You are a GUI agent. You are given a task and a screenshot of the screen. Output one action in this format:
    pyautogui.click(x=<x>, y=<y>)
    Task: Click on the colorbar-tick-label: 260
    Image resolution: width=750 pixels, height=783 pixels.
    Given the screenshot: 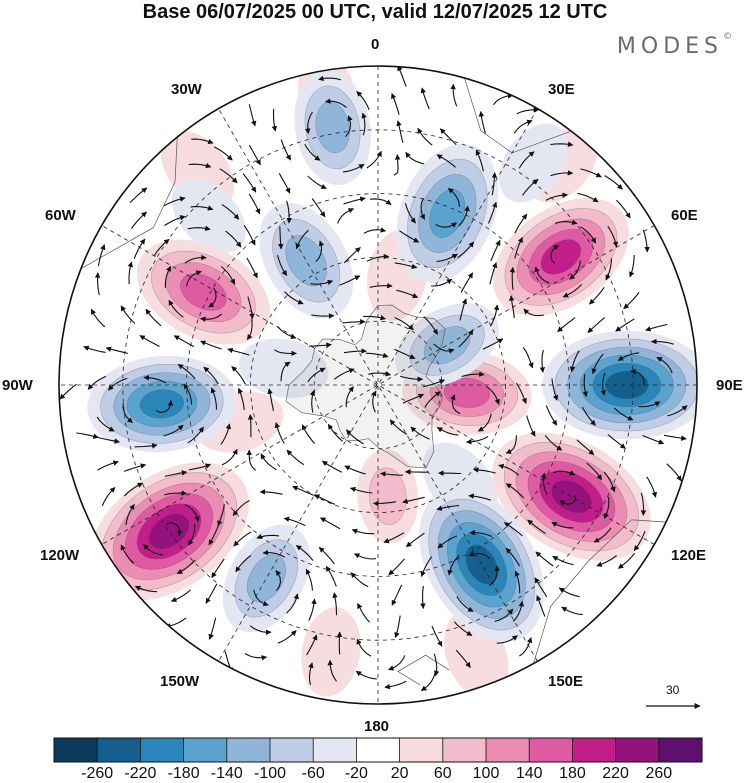 What is the action you would take?
    pyautogui.click(x=659, y=773)
    